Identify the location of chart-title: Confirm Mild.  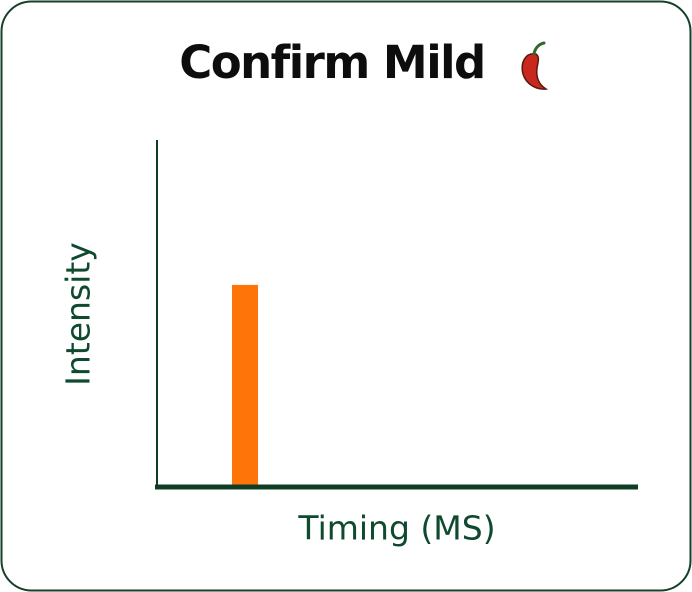
(332, 62).